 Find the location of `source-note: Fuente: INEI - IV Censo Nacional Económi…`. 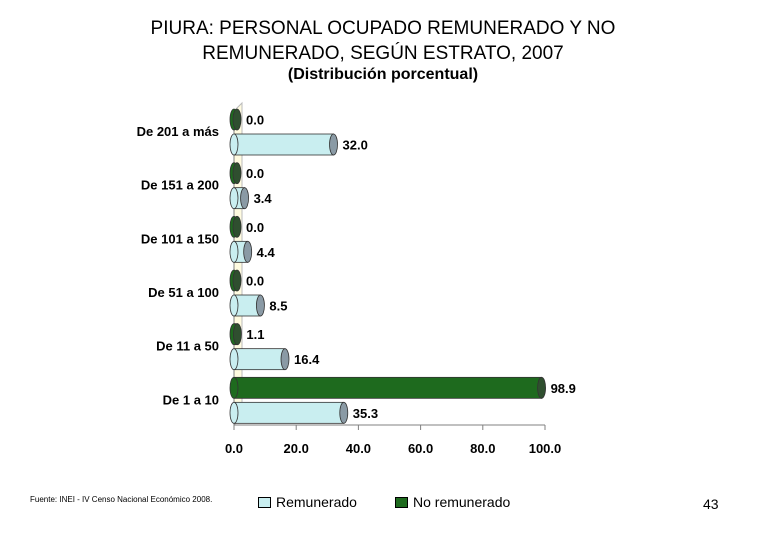

source-note: Fuente: INEI - IV Censo Nacional Económi… is located at coordinates (121, 499).